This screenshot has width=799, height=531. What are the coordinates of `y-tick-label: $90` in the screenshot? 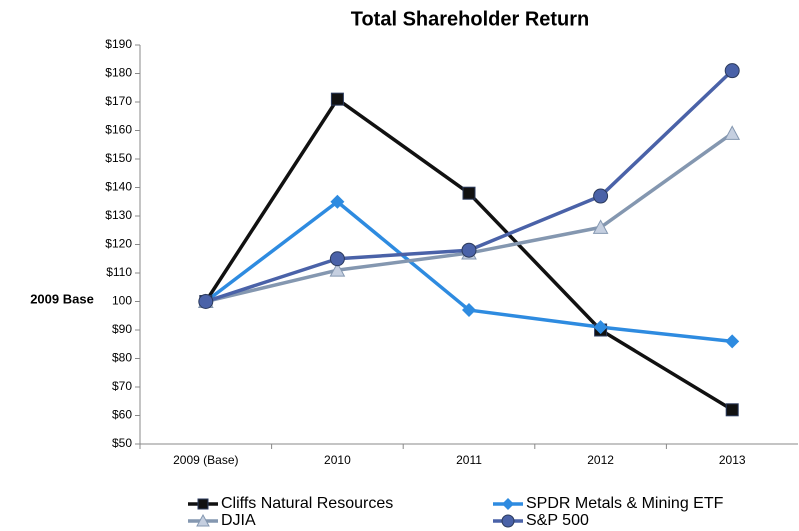 It's located at (122, 329).